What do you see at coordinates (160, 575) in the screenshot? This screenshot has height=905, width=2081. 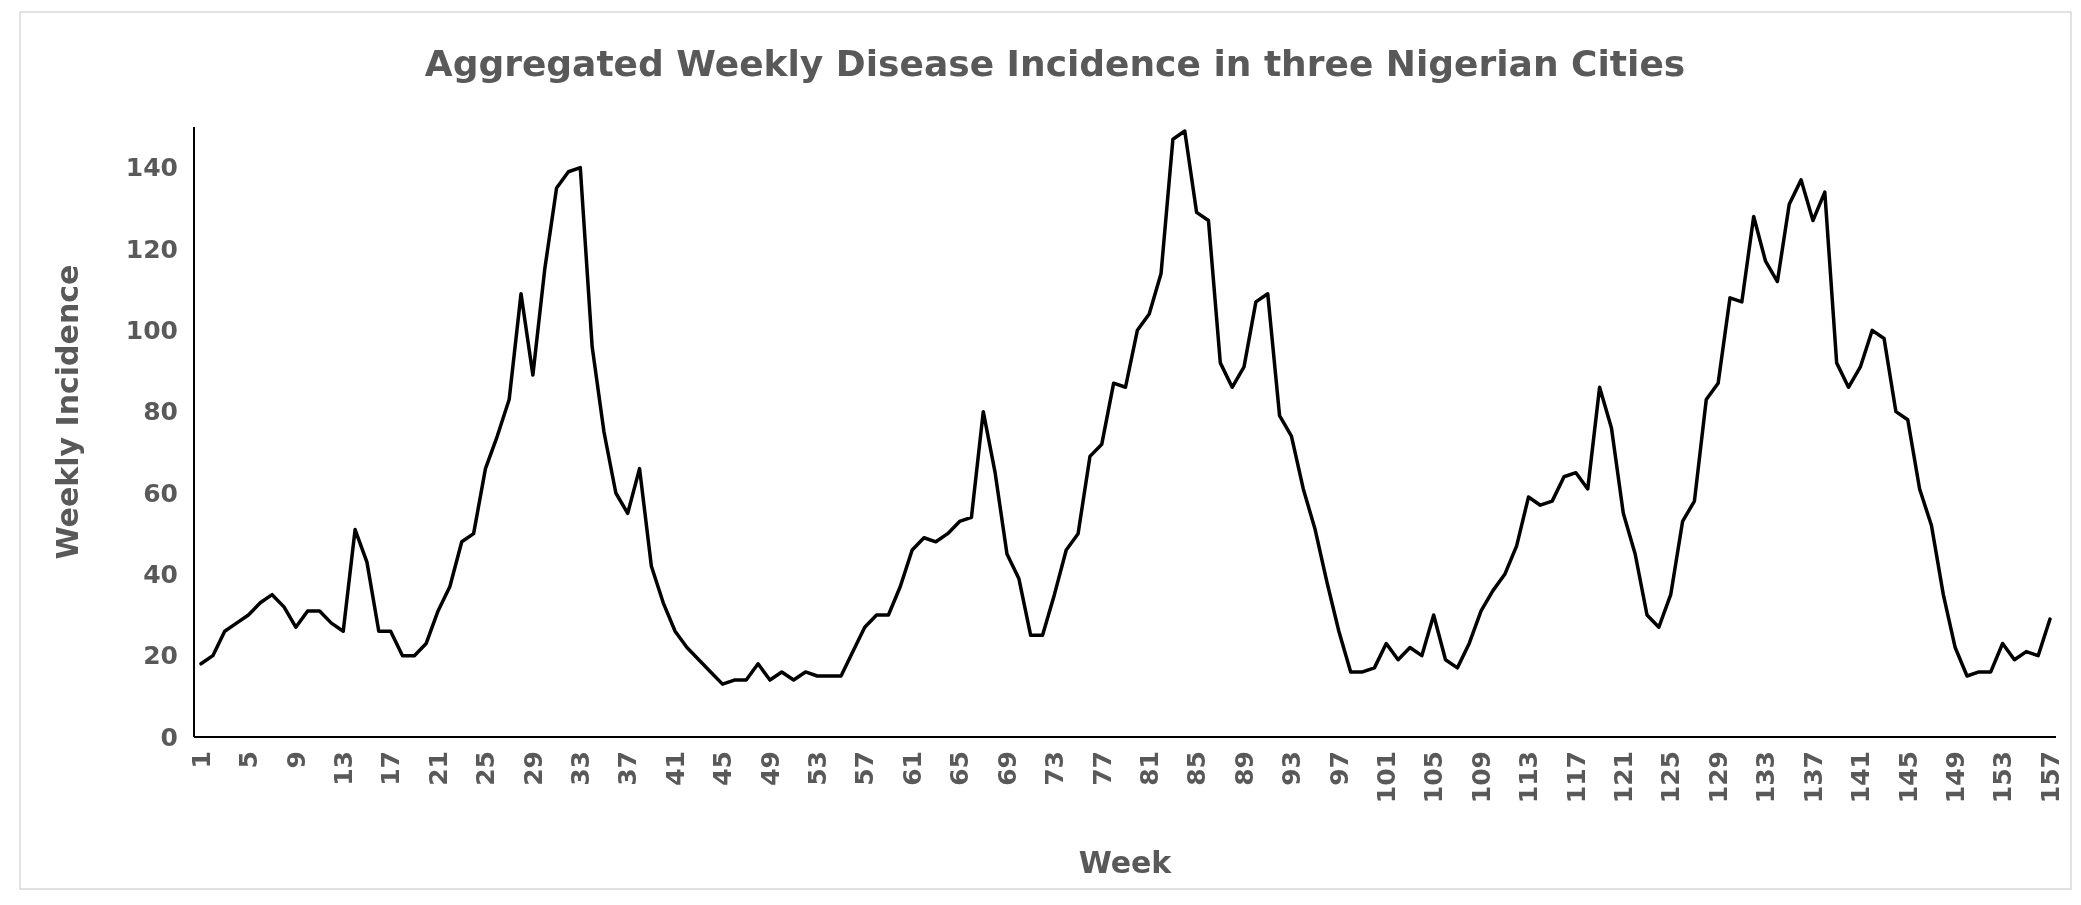 I see `y-tick-label: 40` at bounding box center [160, 575].